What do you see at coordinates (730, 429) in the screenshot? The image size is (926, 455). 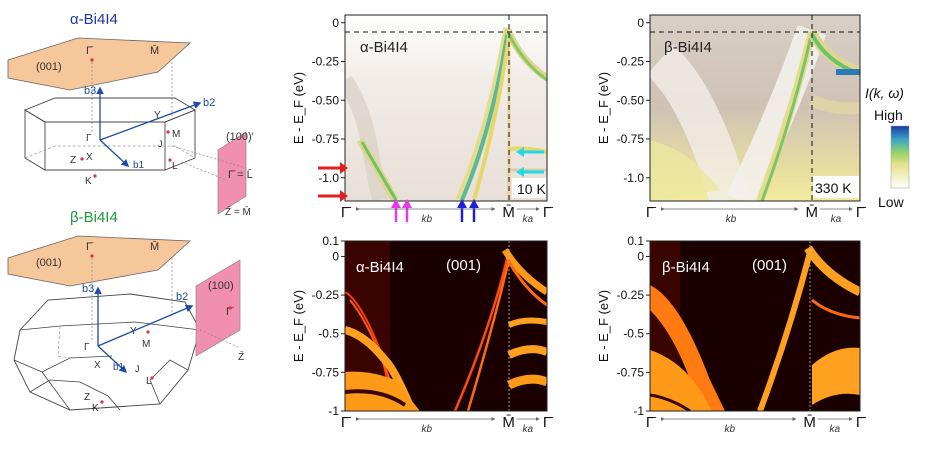 I see `calc-beta-kb-label: kb` at bounding box center [730, 429].